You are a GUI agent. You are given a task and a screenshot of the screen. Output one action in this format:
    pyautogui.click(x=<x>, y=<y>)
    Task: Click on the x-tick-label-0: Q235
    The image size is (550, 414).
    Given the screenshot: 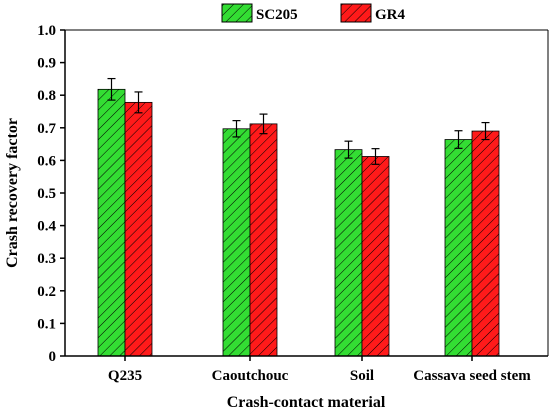 What is the action you would take?
    pyautogui.click(x=125, y=376)
    